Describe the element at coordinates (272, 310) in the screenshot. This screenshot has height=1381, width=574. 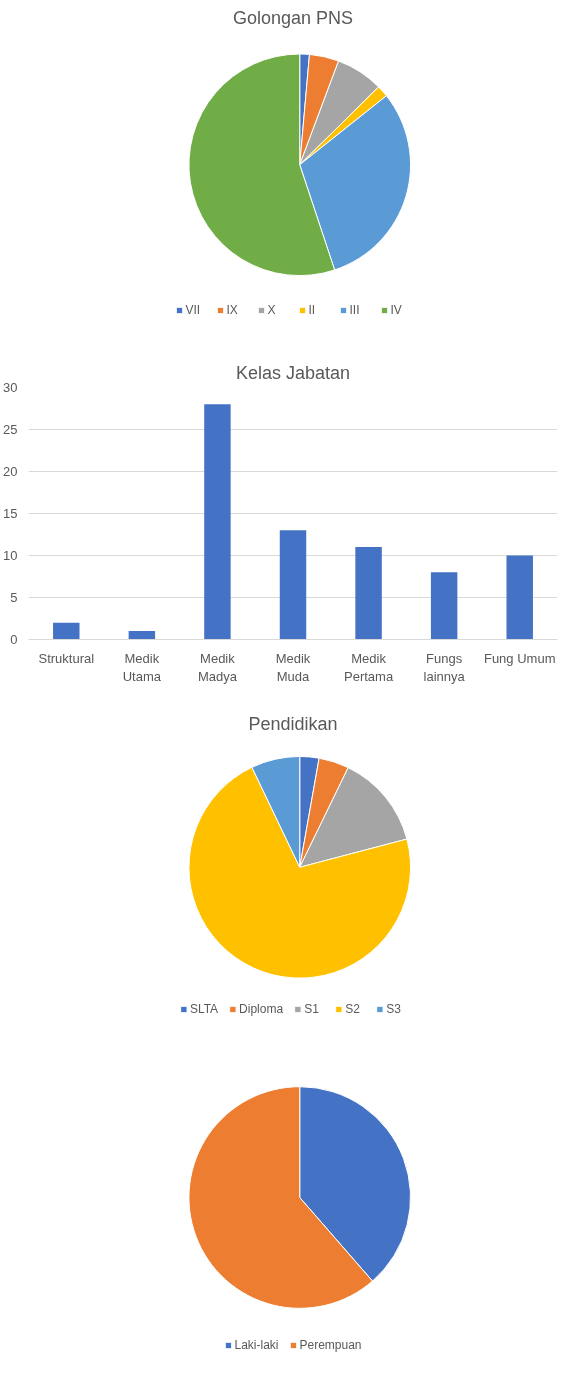
I see `legend-label: X` at that location.